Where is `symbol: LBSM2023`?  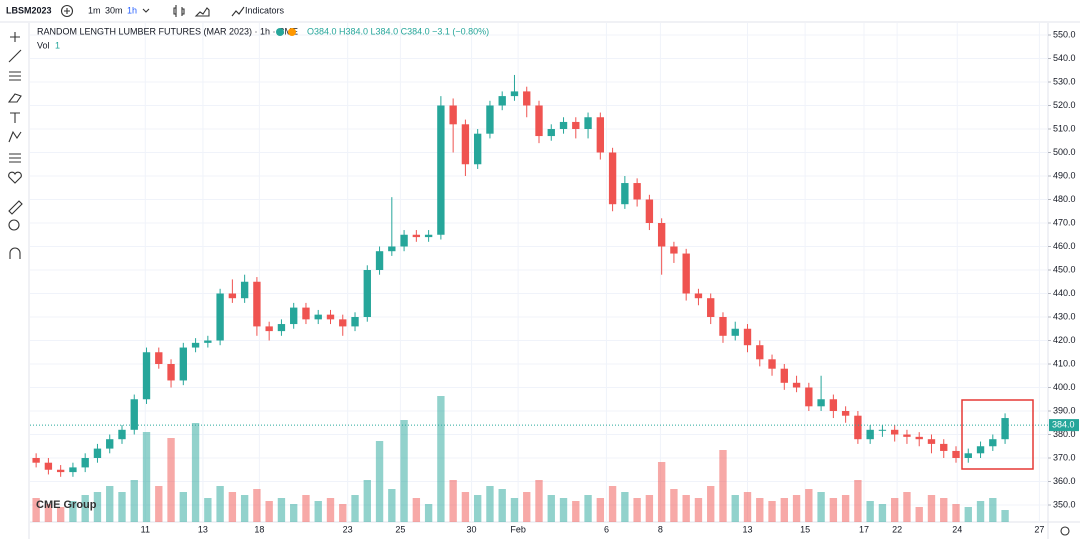
symbol: LBSM2023 is located at coordinates (29, 10).